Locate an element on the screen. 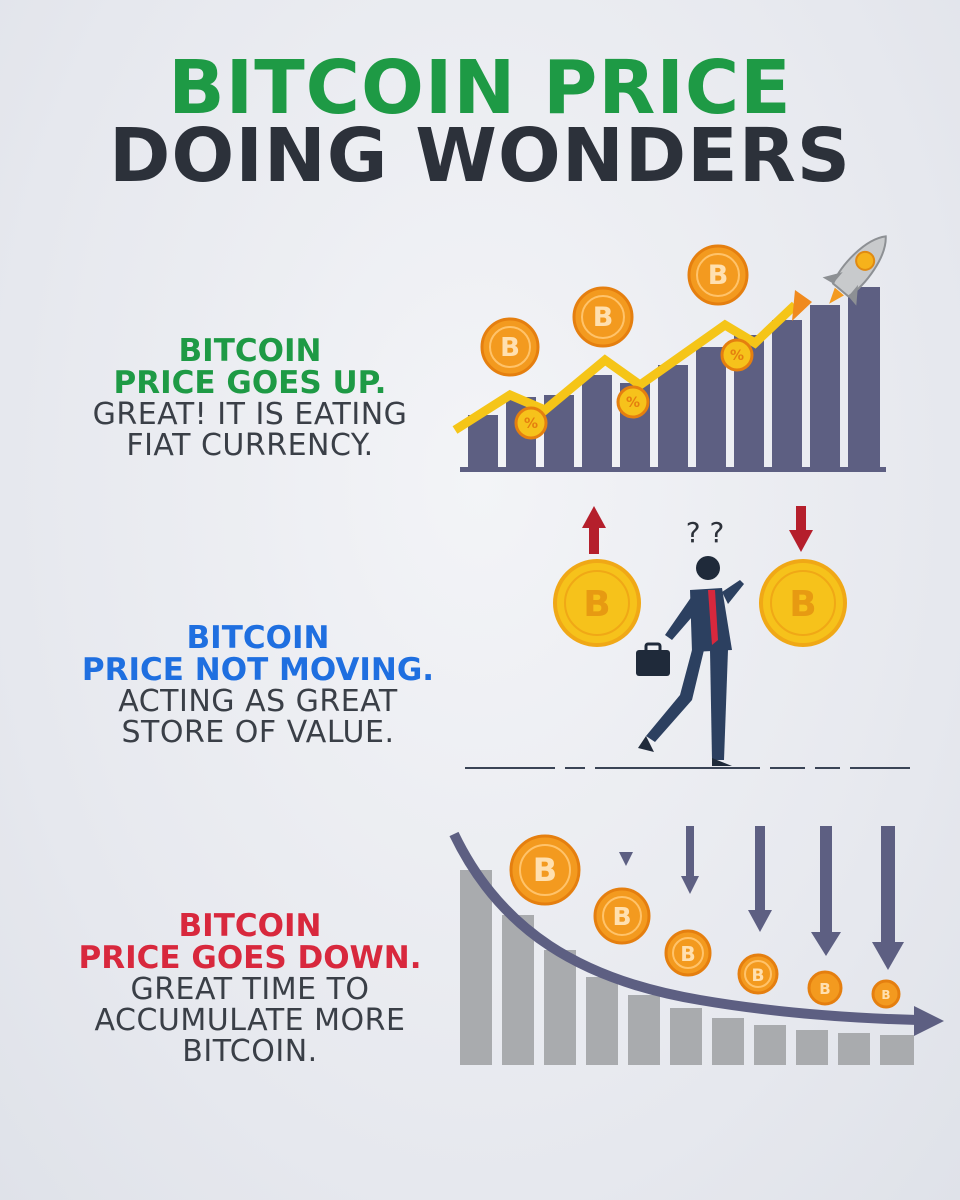 The height and width of the screenshot is (1200, 960). rocket-icon is located at coordinates (854, 270).